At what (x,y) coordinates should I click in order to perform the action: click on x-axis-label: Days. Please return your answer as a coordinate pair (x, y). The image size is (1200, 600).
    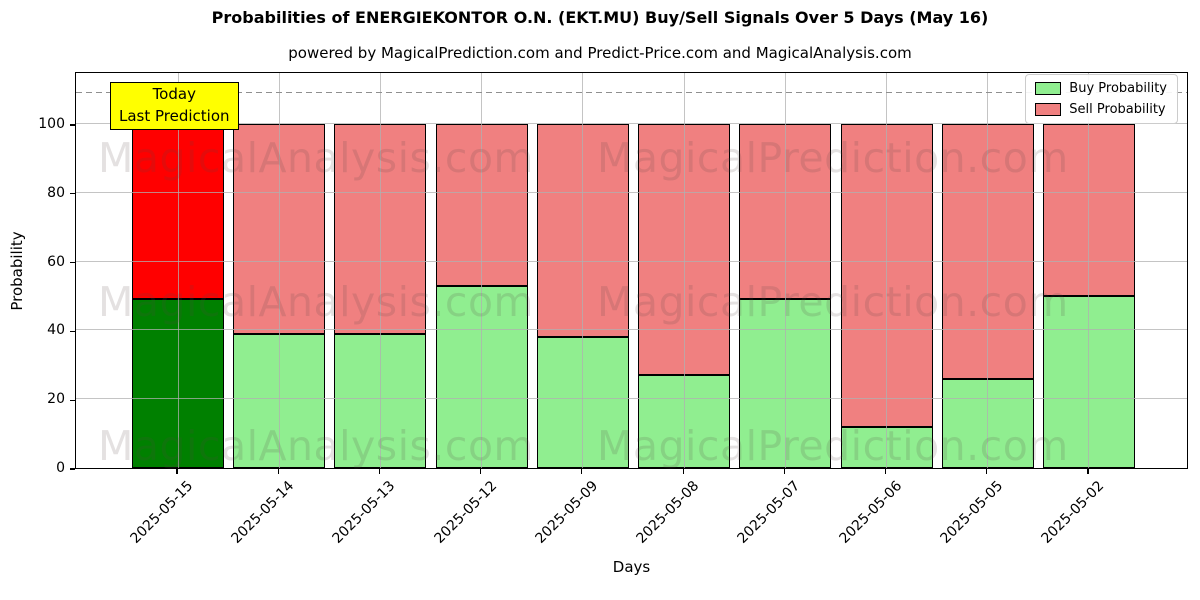
    Looking at the image, I should click on (631, 567).